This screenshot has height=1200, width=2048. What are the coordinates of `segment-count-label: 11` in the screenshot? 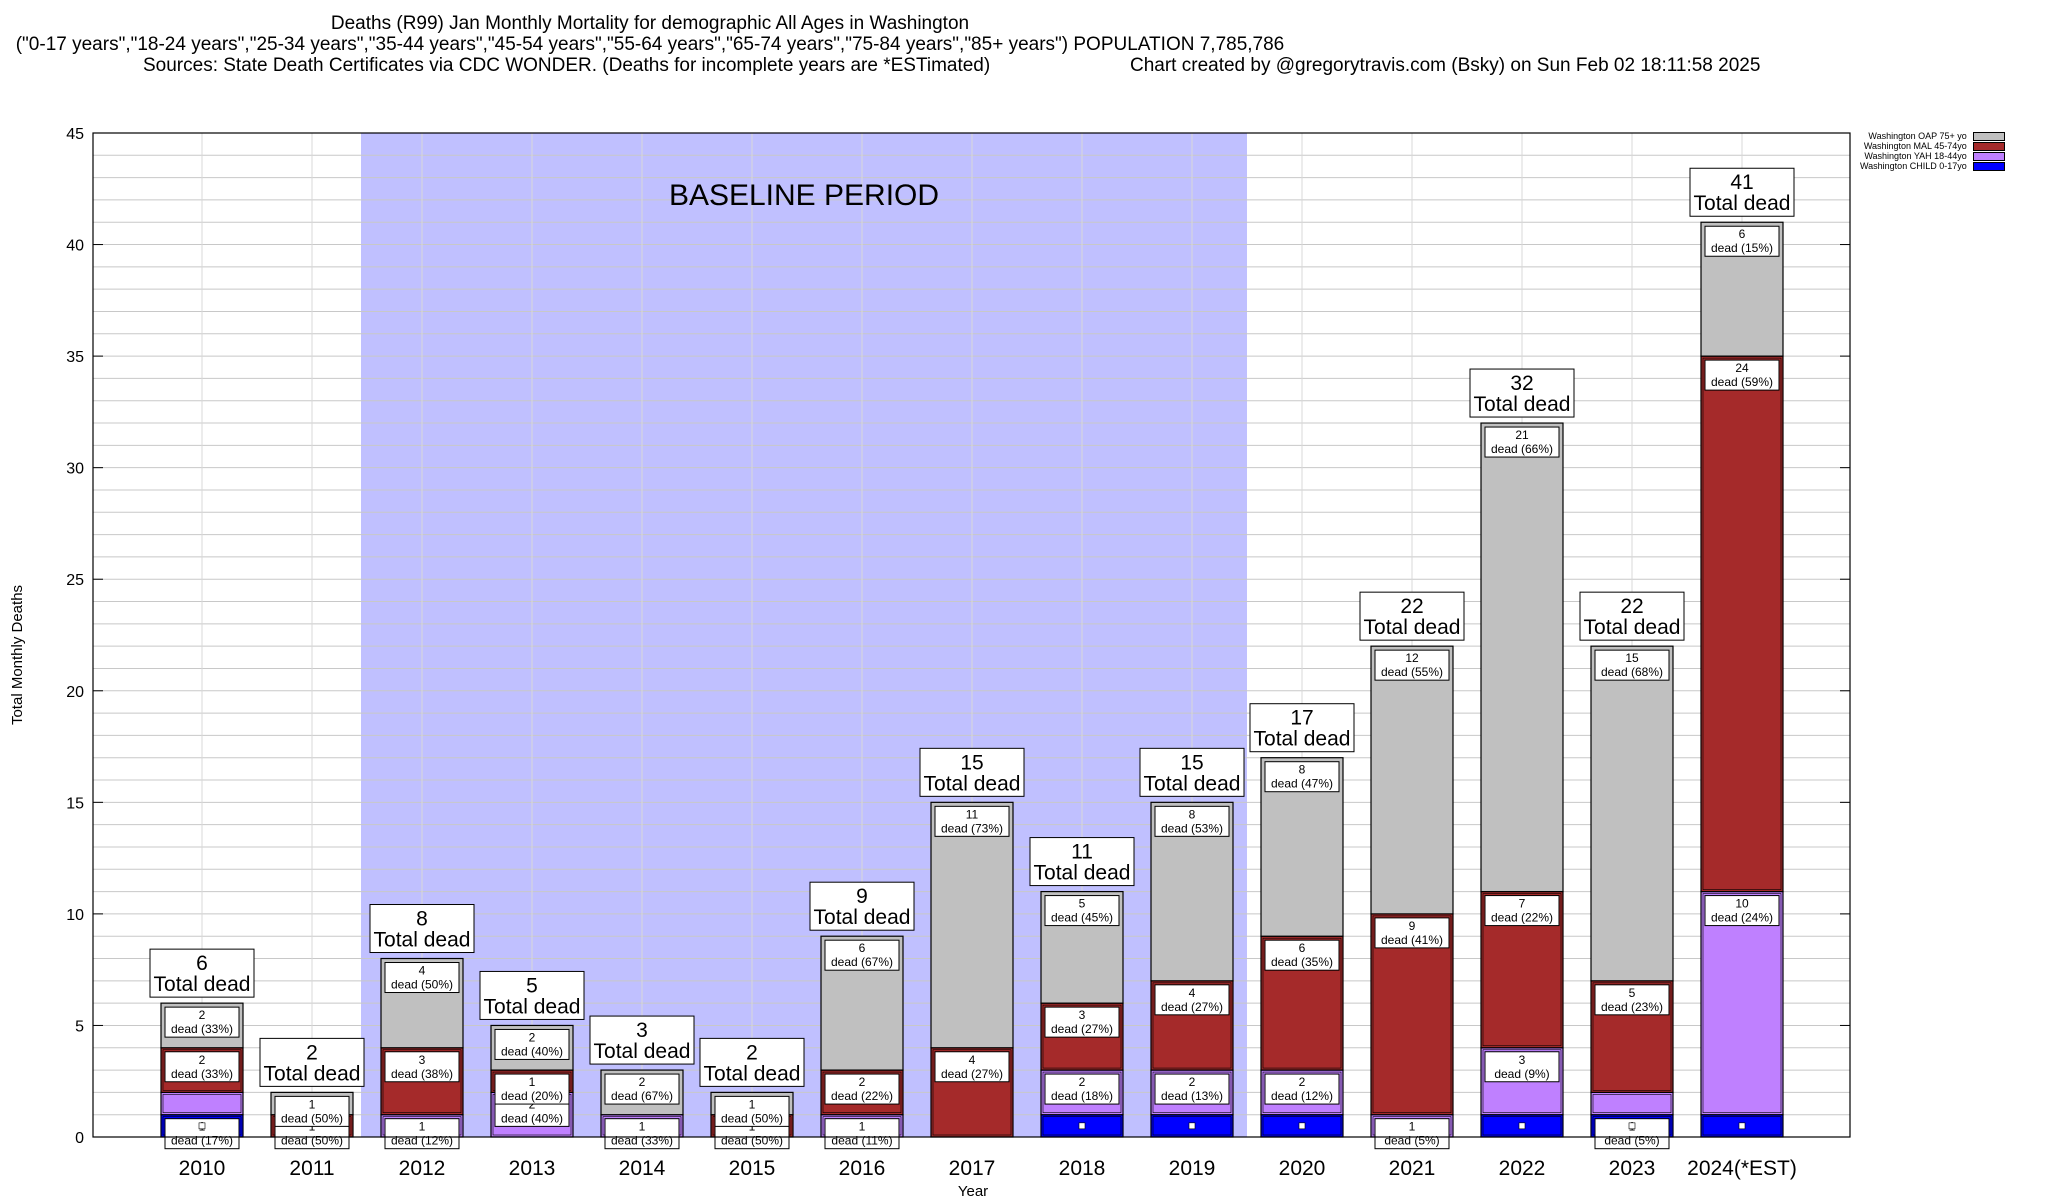 It's located at (972, 814).